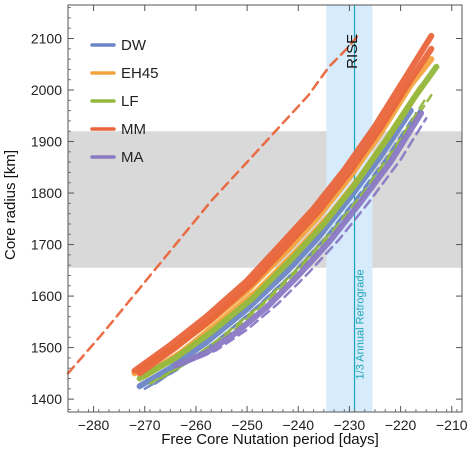 This screenshot has width=474, height=452. What do you see at coordinates (270, 439) in the screenshot?
I see `x-axis-title: Free Core Nutation period [days]` at bounding box center [270, 439].